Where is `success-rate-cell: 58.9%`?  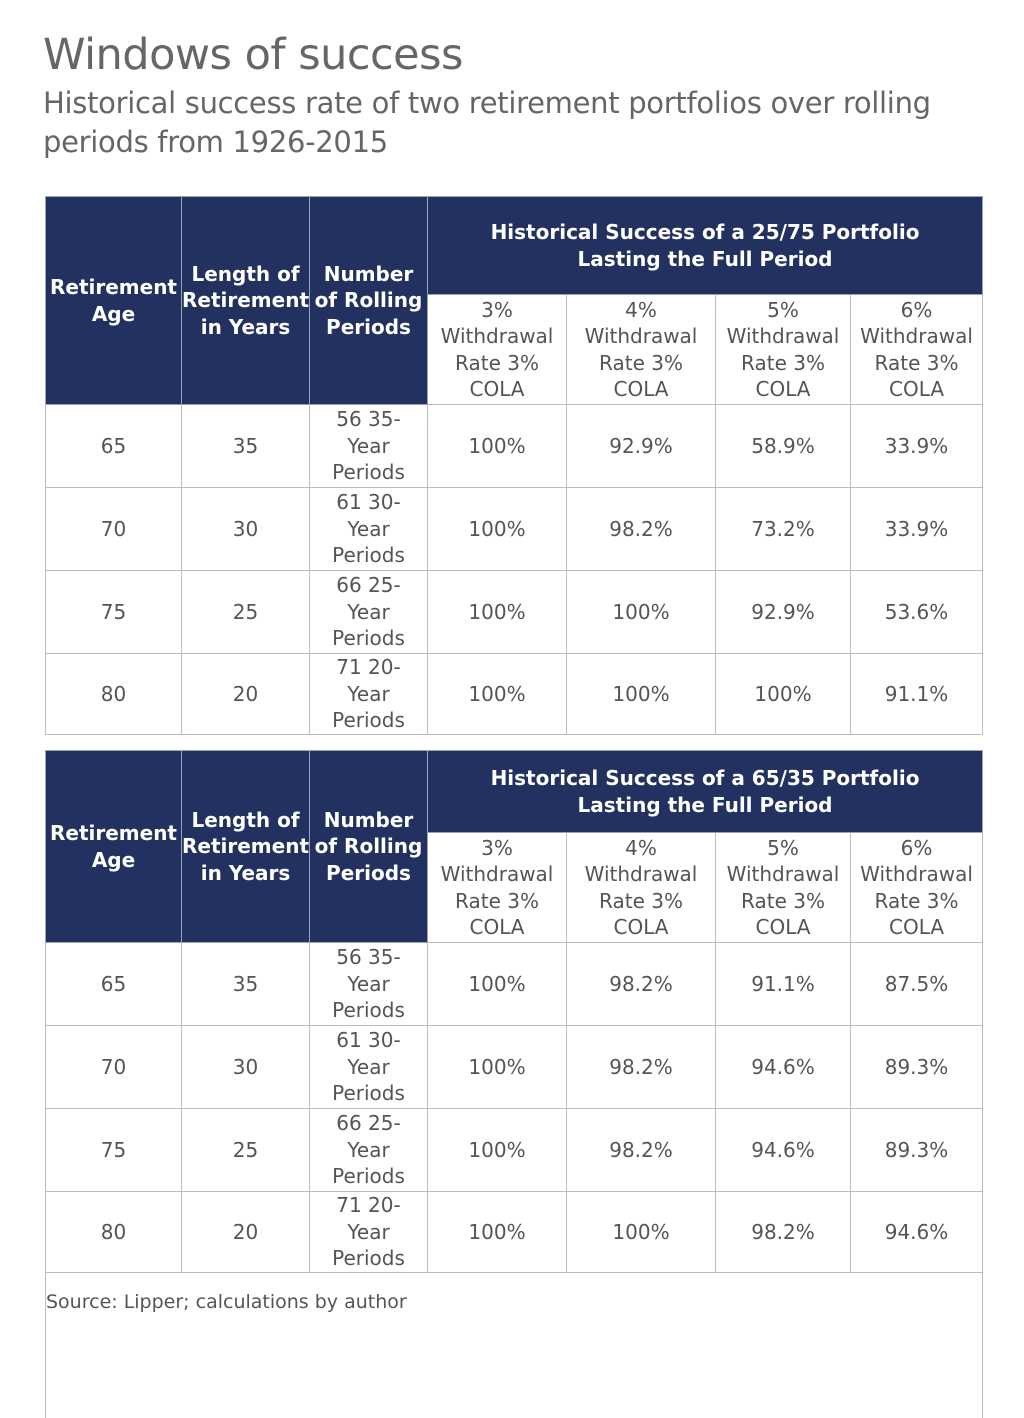
success-rate-cell: 58.9% is located at coordinates (783, 446).